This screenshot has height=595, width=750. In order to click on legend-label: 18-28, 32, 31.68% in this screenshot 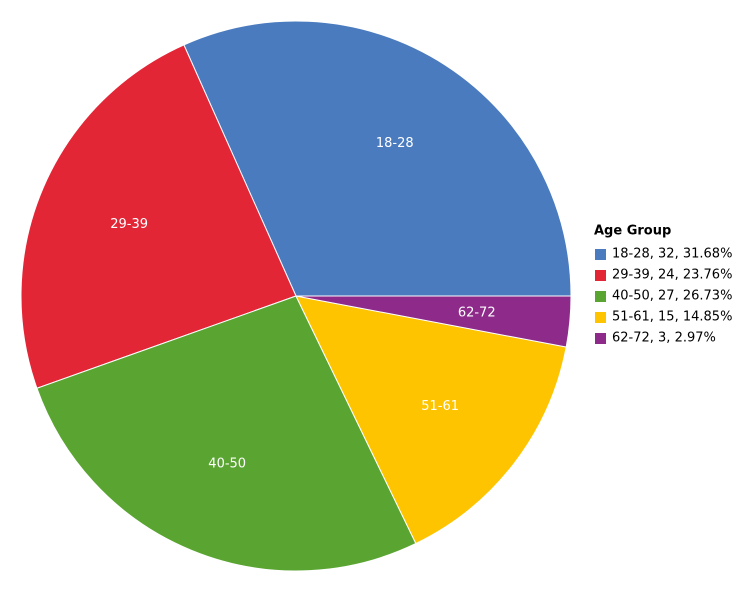, I will do `click(672, 254)`.